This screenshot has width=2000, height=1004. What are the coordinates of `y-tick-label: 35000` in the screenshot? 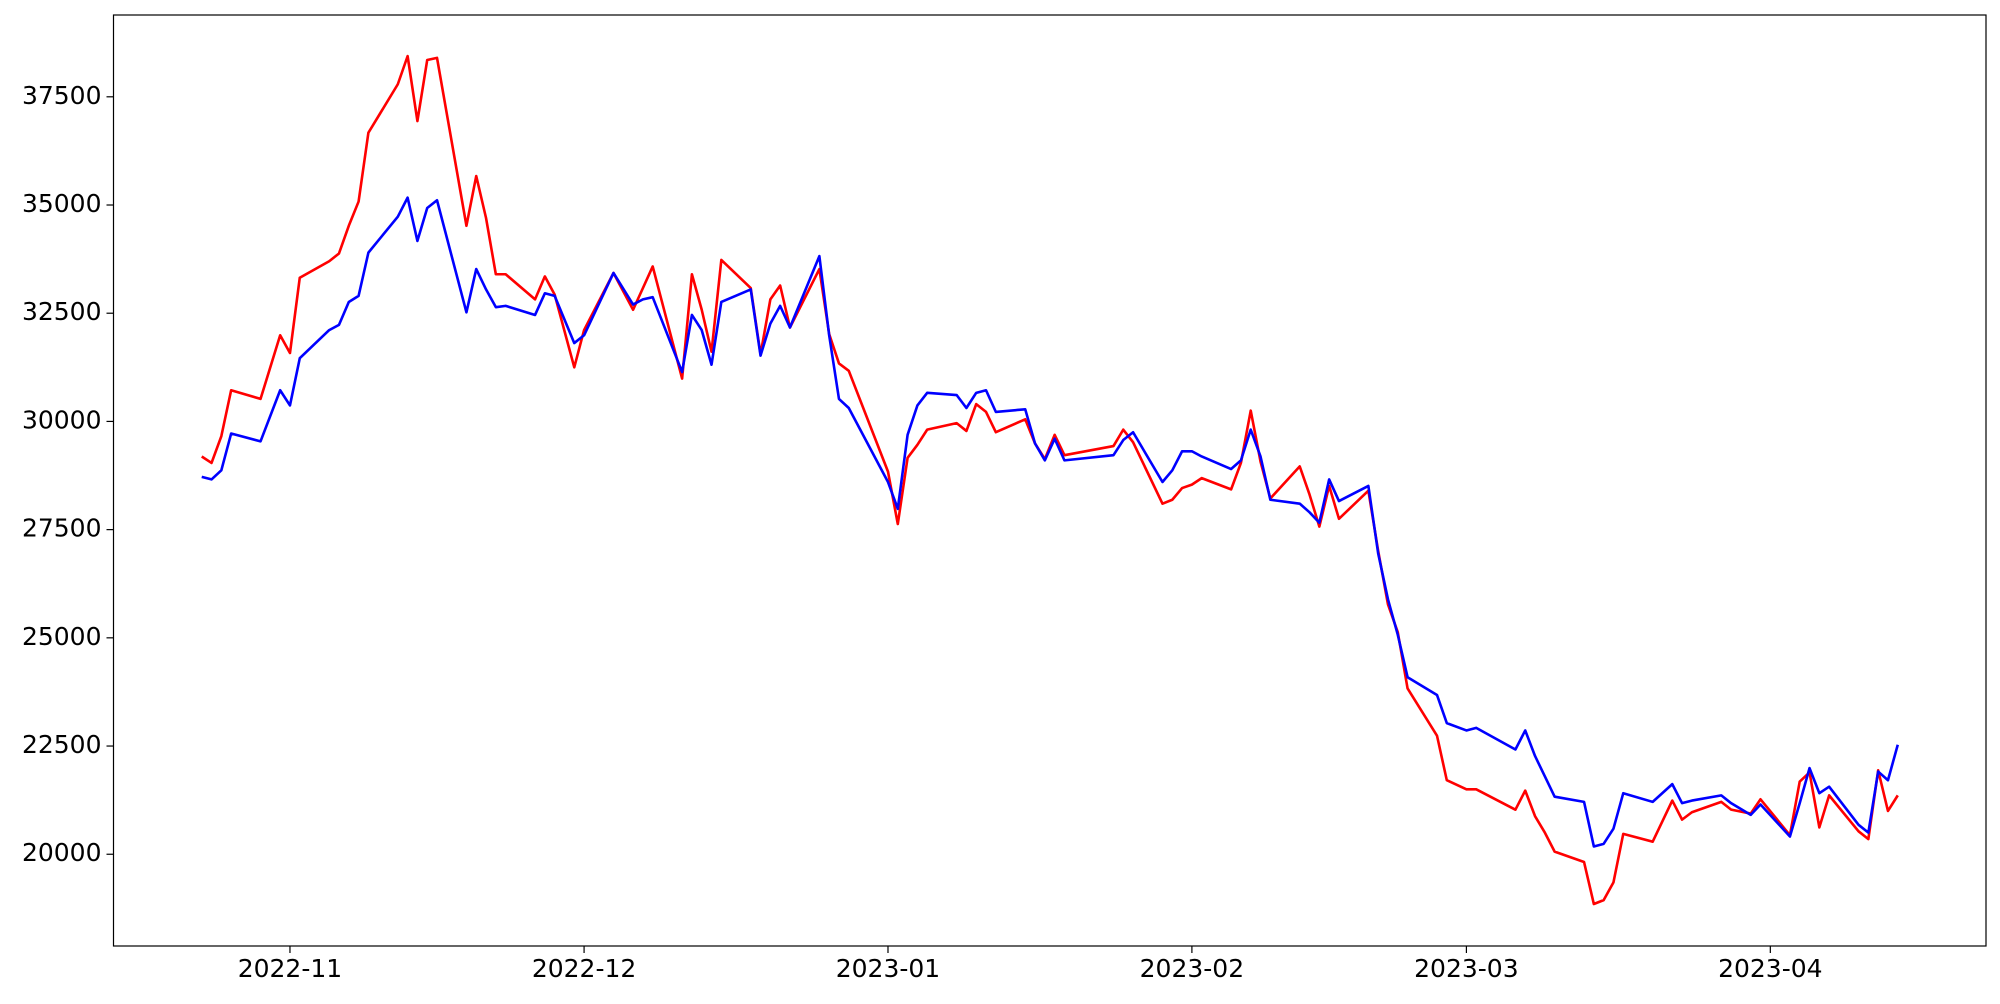 It's located at (62, 203).